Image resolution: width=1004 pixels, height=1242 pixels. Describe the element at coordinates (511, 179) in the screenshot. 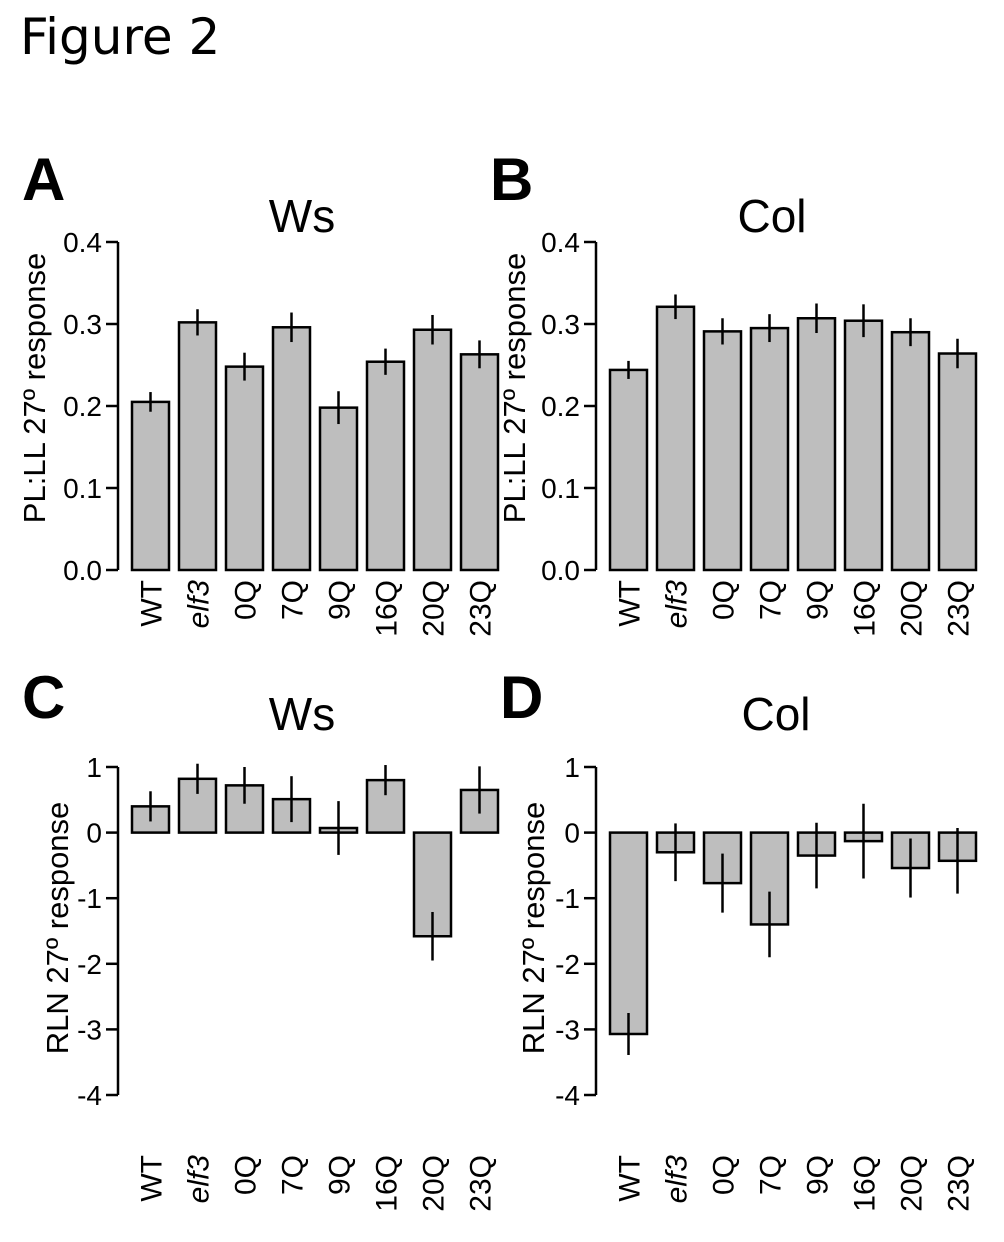

I see `panel-letter: B` at that location.